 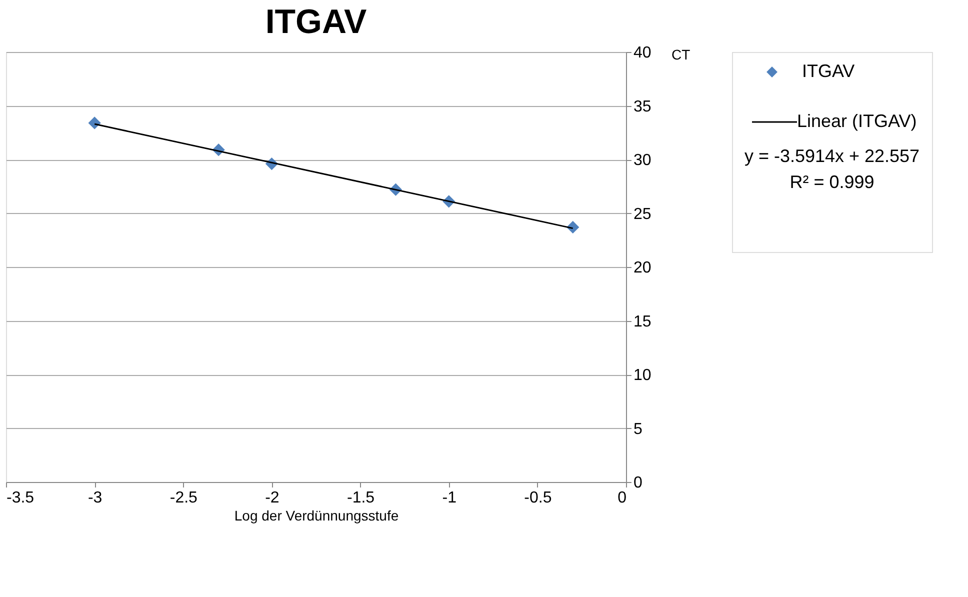 What do you see at coordinates (95, 498) in the screenshot?
I see `x-tick-label: -3` at bounding box center [95, 498].